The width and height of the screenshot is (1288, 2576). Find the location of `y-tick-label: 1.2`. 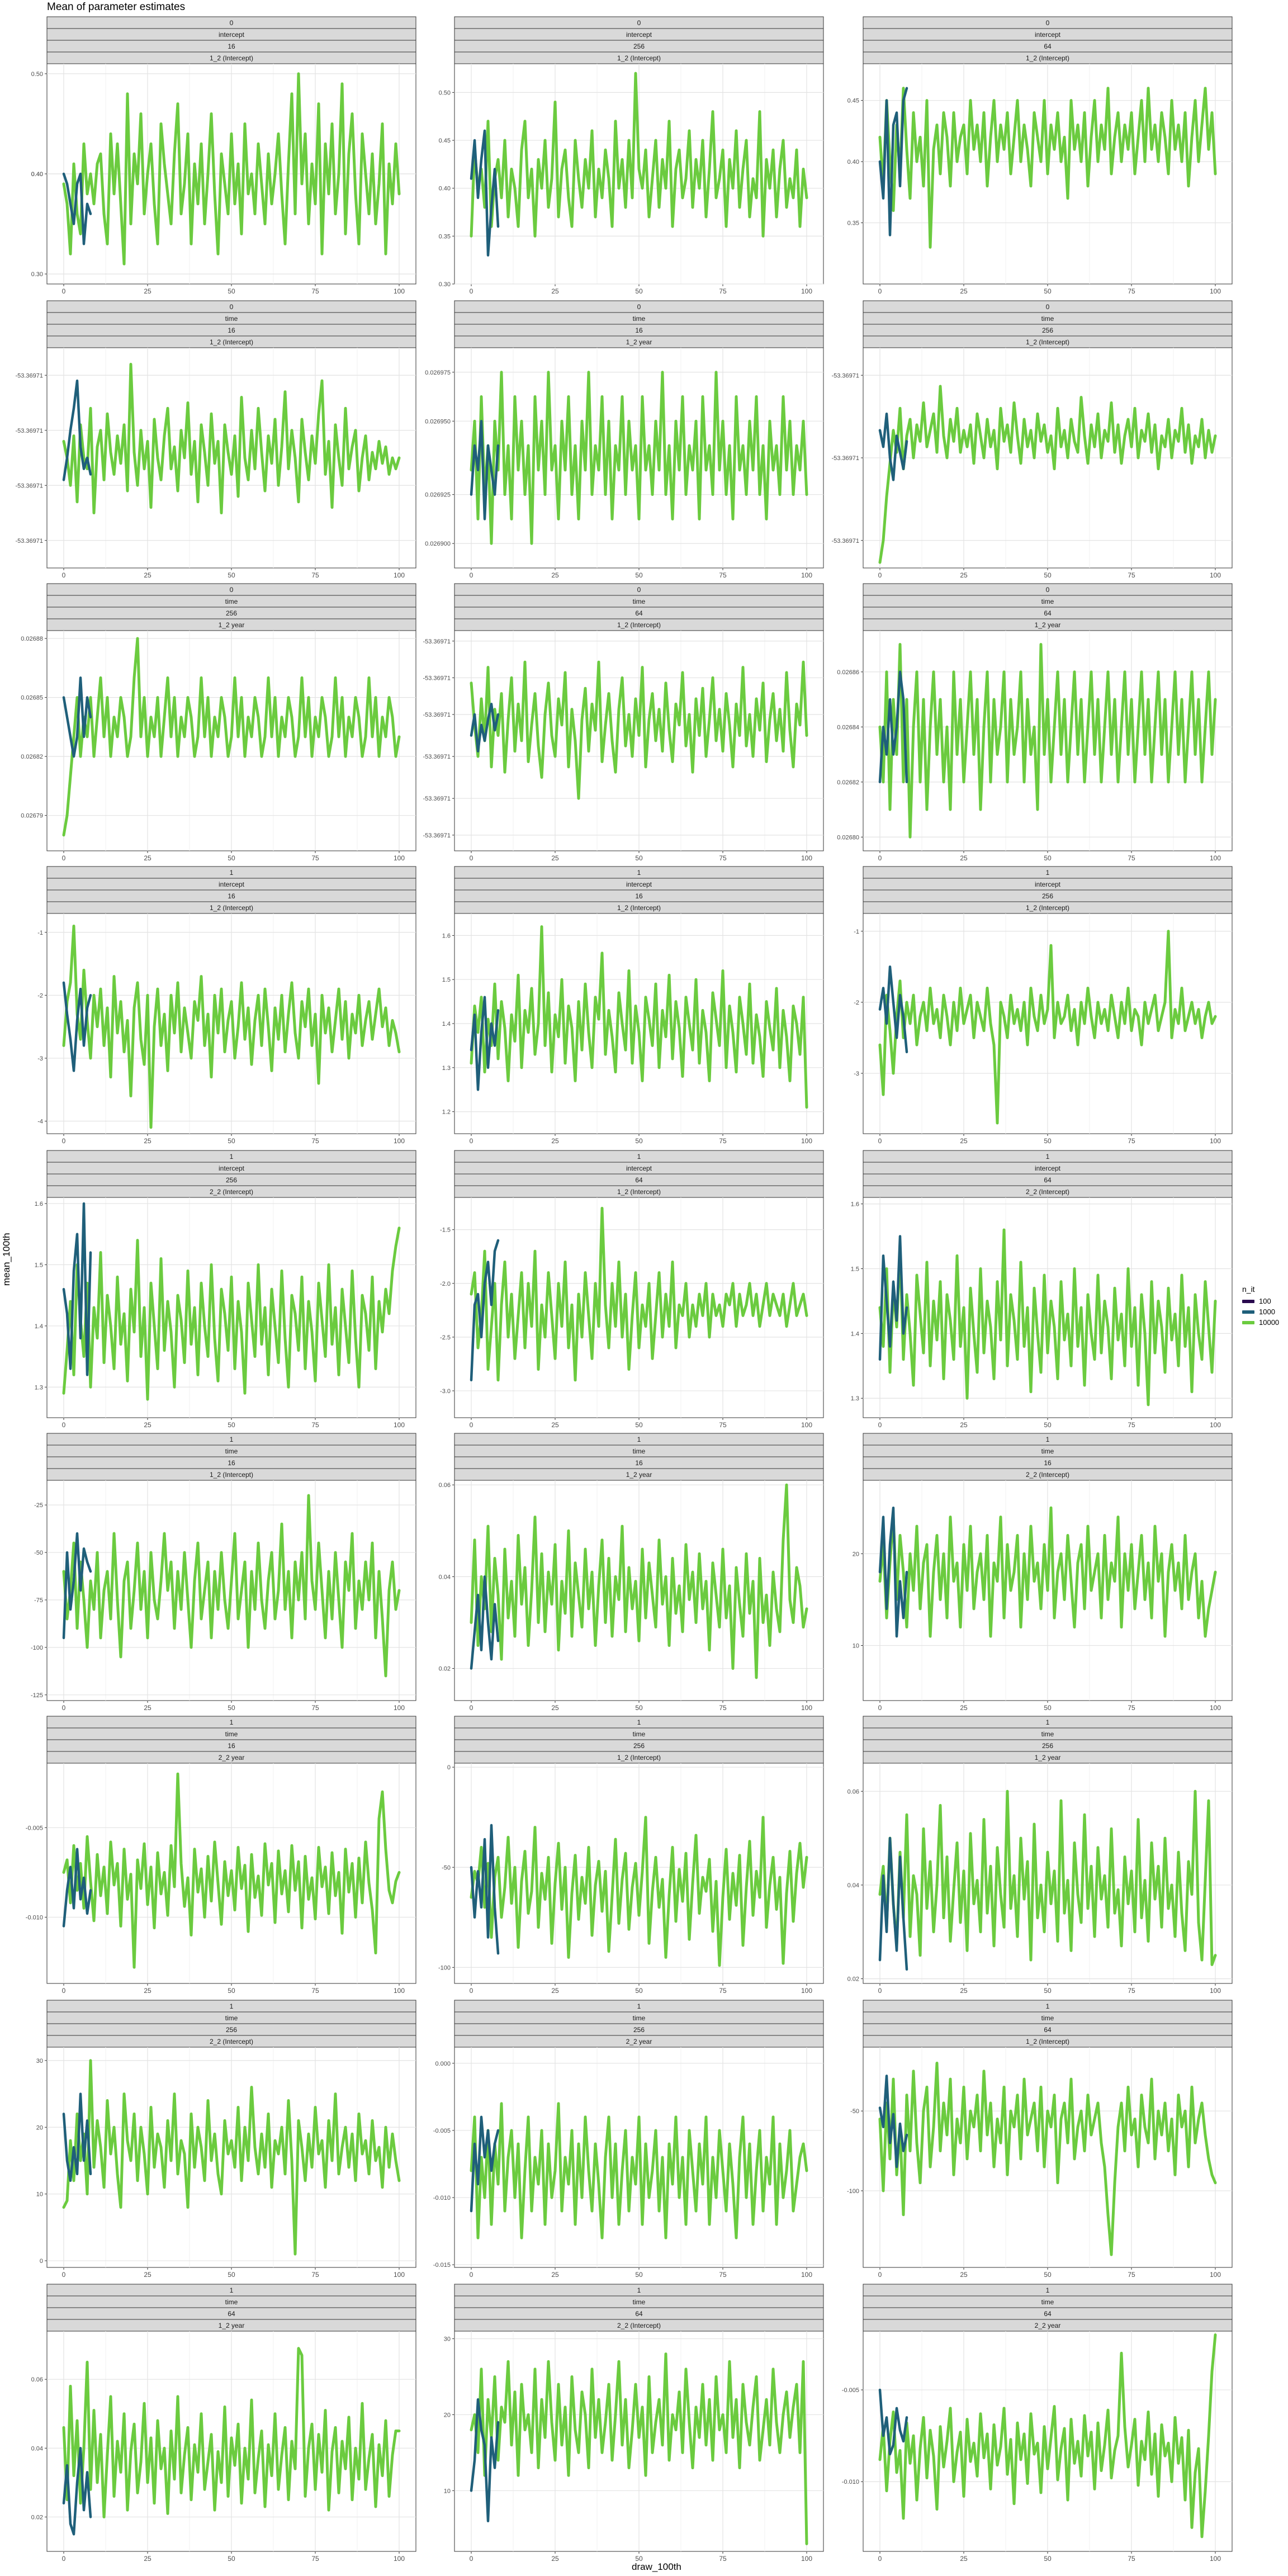

y-tick-label: 1.2 is located at coordinates (446, 1112).